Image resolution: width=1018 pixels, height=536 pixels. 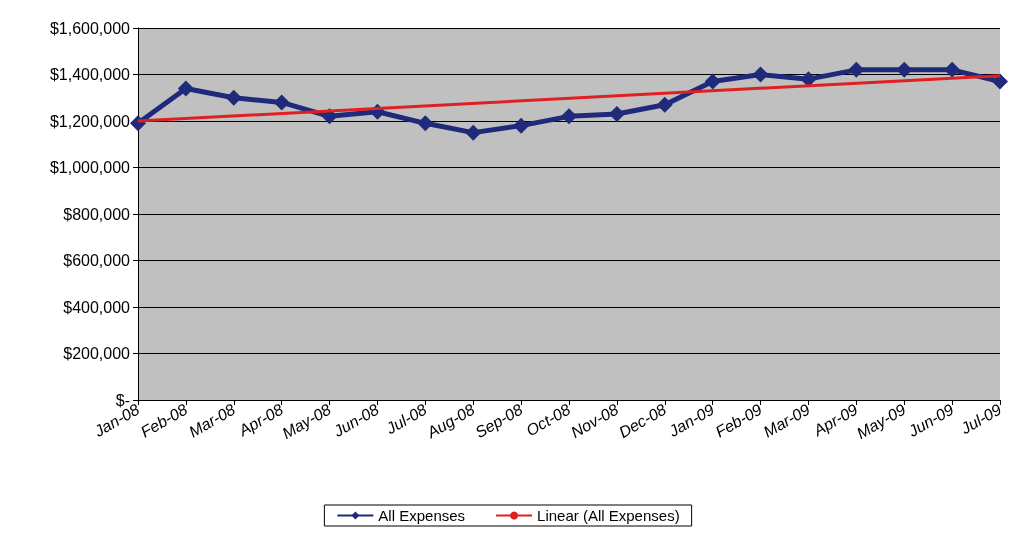 I want to click on y-tick-label: $1,200,000, so click(x=90, y=121).